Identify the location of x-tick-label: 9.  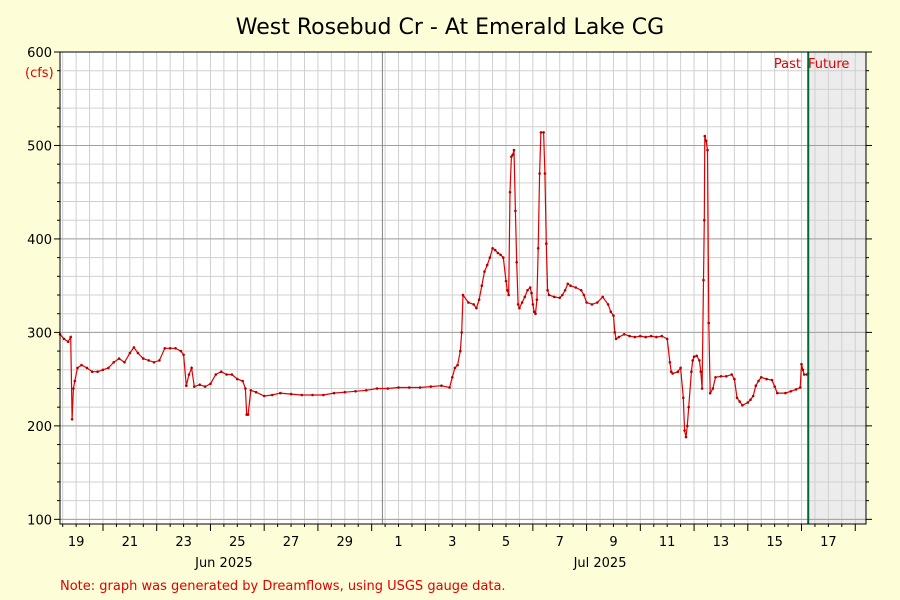
(613, 542).